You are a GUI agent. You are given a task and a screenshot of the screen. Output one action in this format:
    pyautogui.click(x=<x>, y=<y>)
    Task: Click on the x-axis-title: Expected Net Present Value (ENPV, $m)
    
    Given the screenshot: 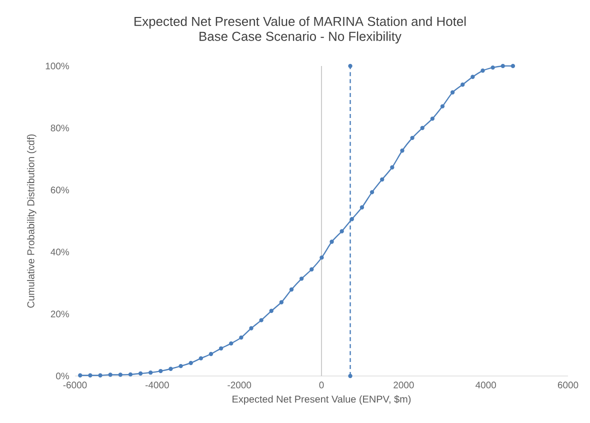 What is the action you would take?
    pyautogui.click(x=321, y=400)
    